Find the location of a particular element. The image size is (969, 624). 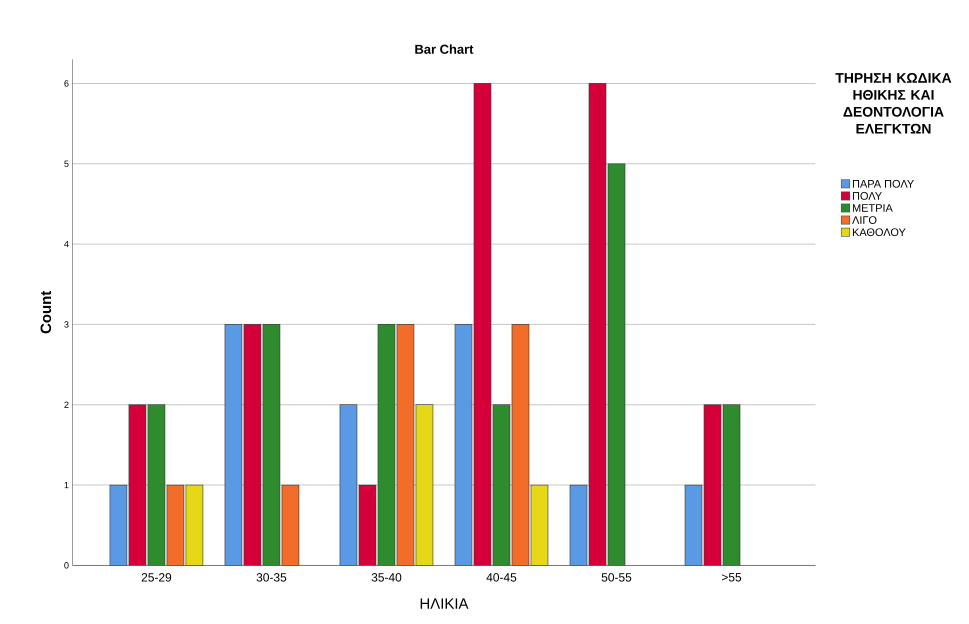

x-tick-label: 50-55 is located at coordinates (617, 577).